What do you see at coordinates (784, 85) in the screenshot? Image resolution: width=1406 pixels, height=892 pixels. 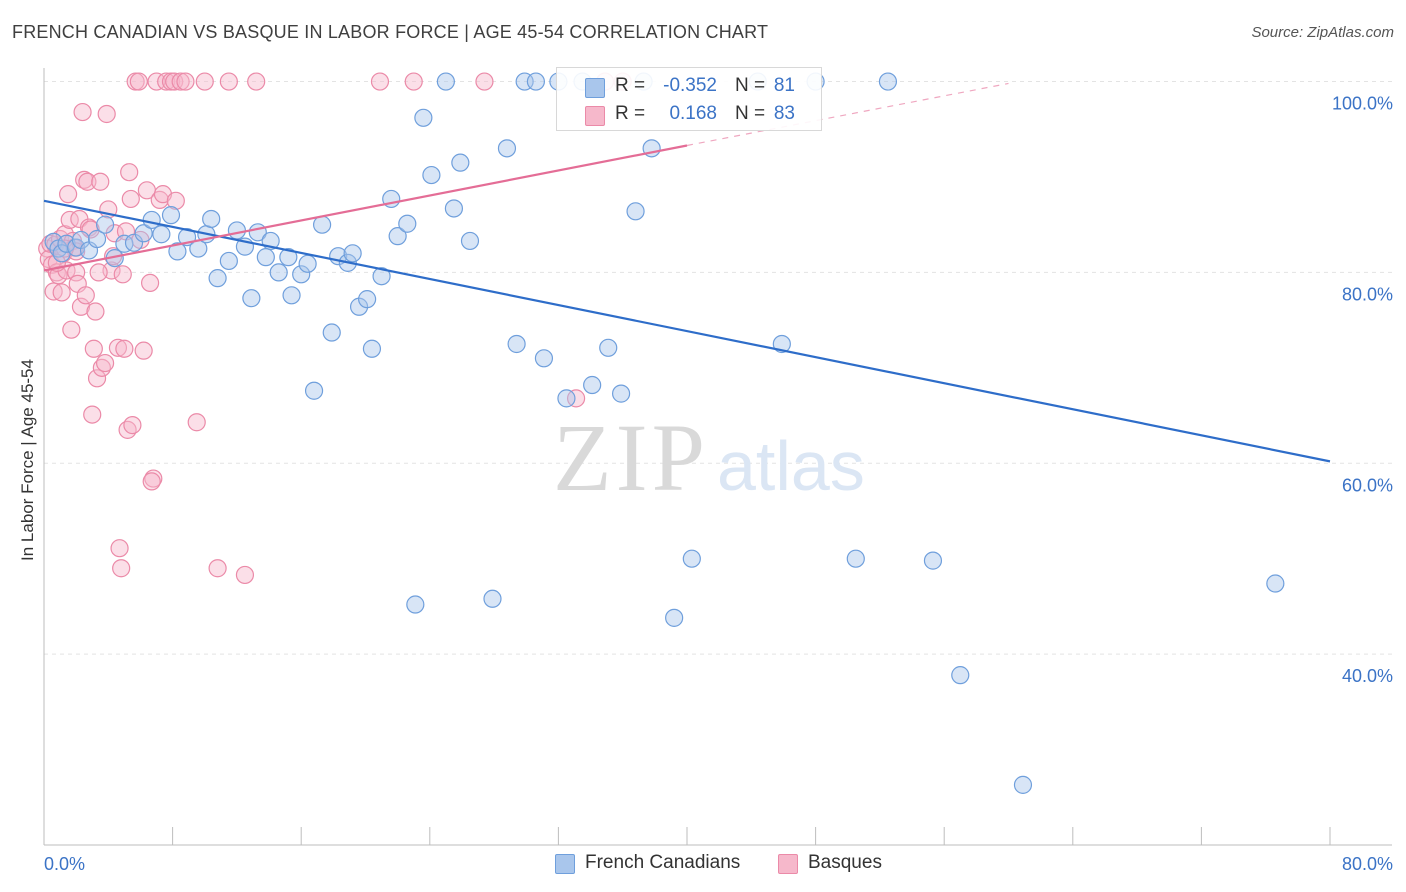 I see `legend-n-value: 81` at bounding box center [784, 85].